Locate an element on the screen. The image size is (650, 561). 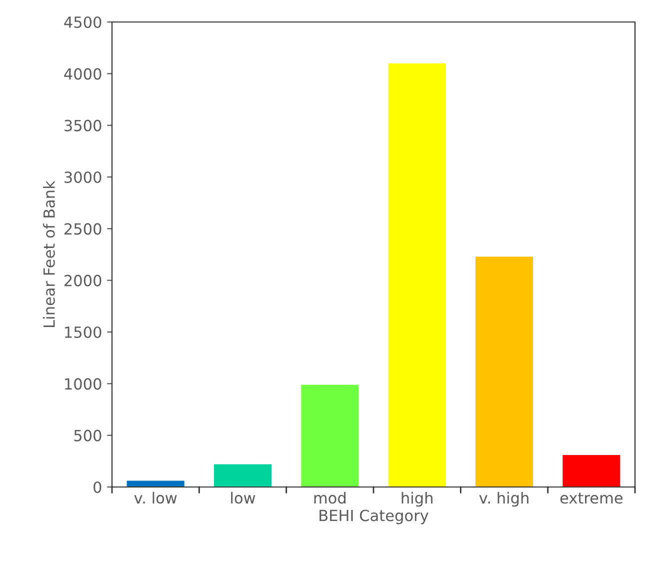
x-tick-label: high is located at coordinates (417, 499).